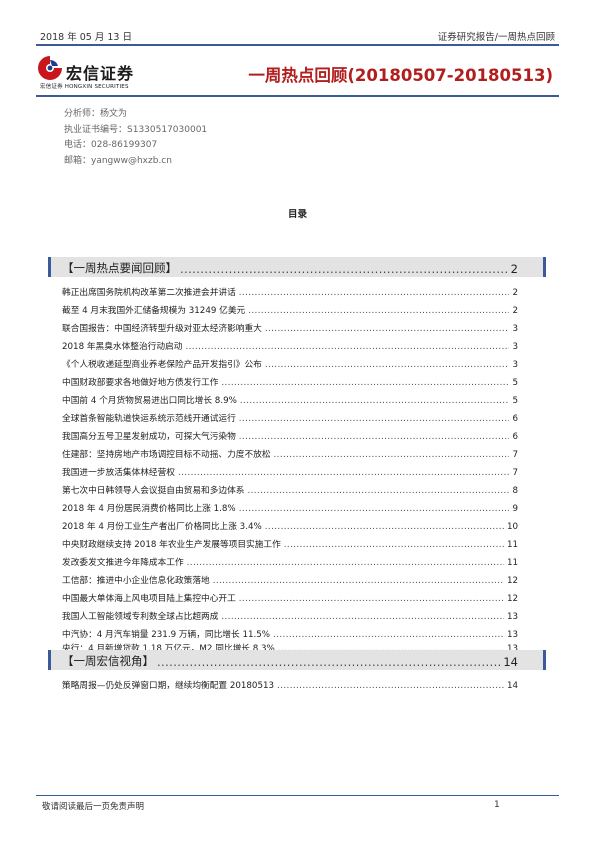  I want to click on analyst-email: 邮箱：yangww@hxzb.cn, so click(118, 160).